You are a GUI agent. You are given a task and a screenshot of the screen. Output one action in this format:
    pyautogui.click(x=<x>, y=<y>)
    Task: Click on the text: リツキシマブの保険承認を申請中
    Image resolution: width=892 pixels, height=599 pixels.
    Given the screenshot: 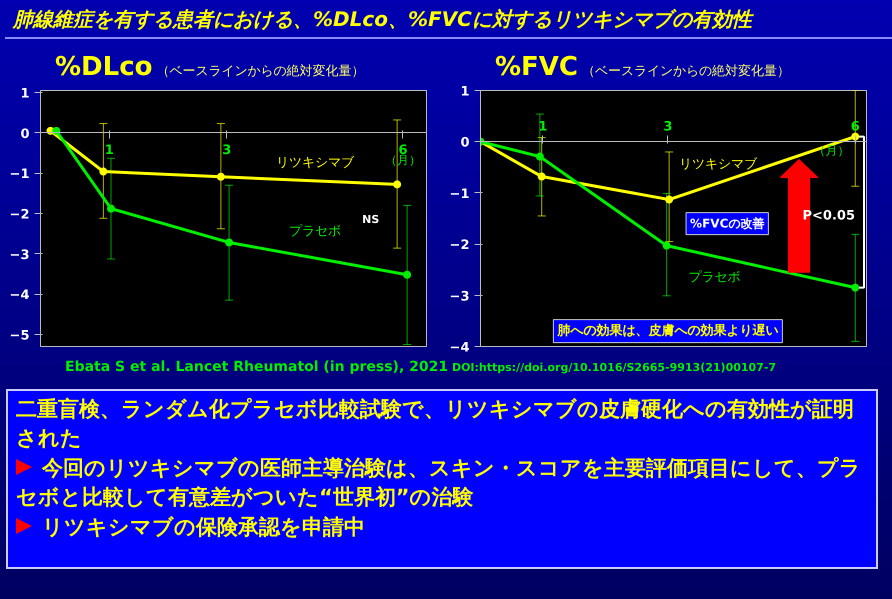 What is the action you would take?
    pyautogui.click(x=203, y=527)
    